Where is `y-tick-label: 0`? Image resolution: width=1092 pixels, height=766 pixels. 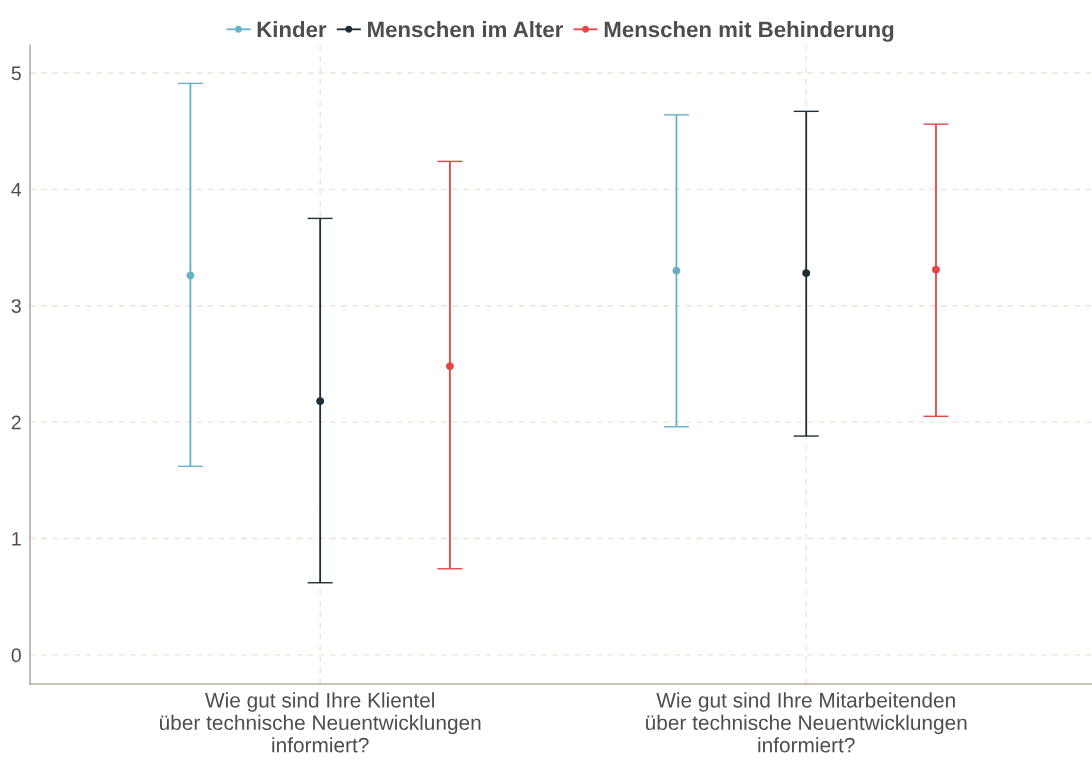 y-tick-label: 0 is located at coordinates (16, 655).